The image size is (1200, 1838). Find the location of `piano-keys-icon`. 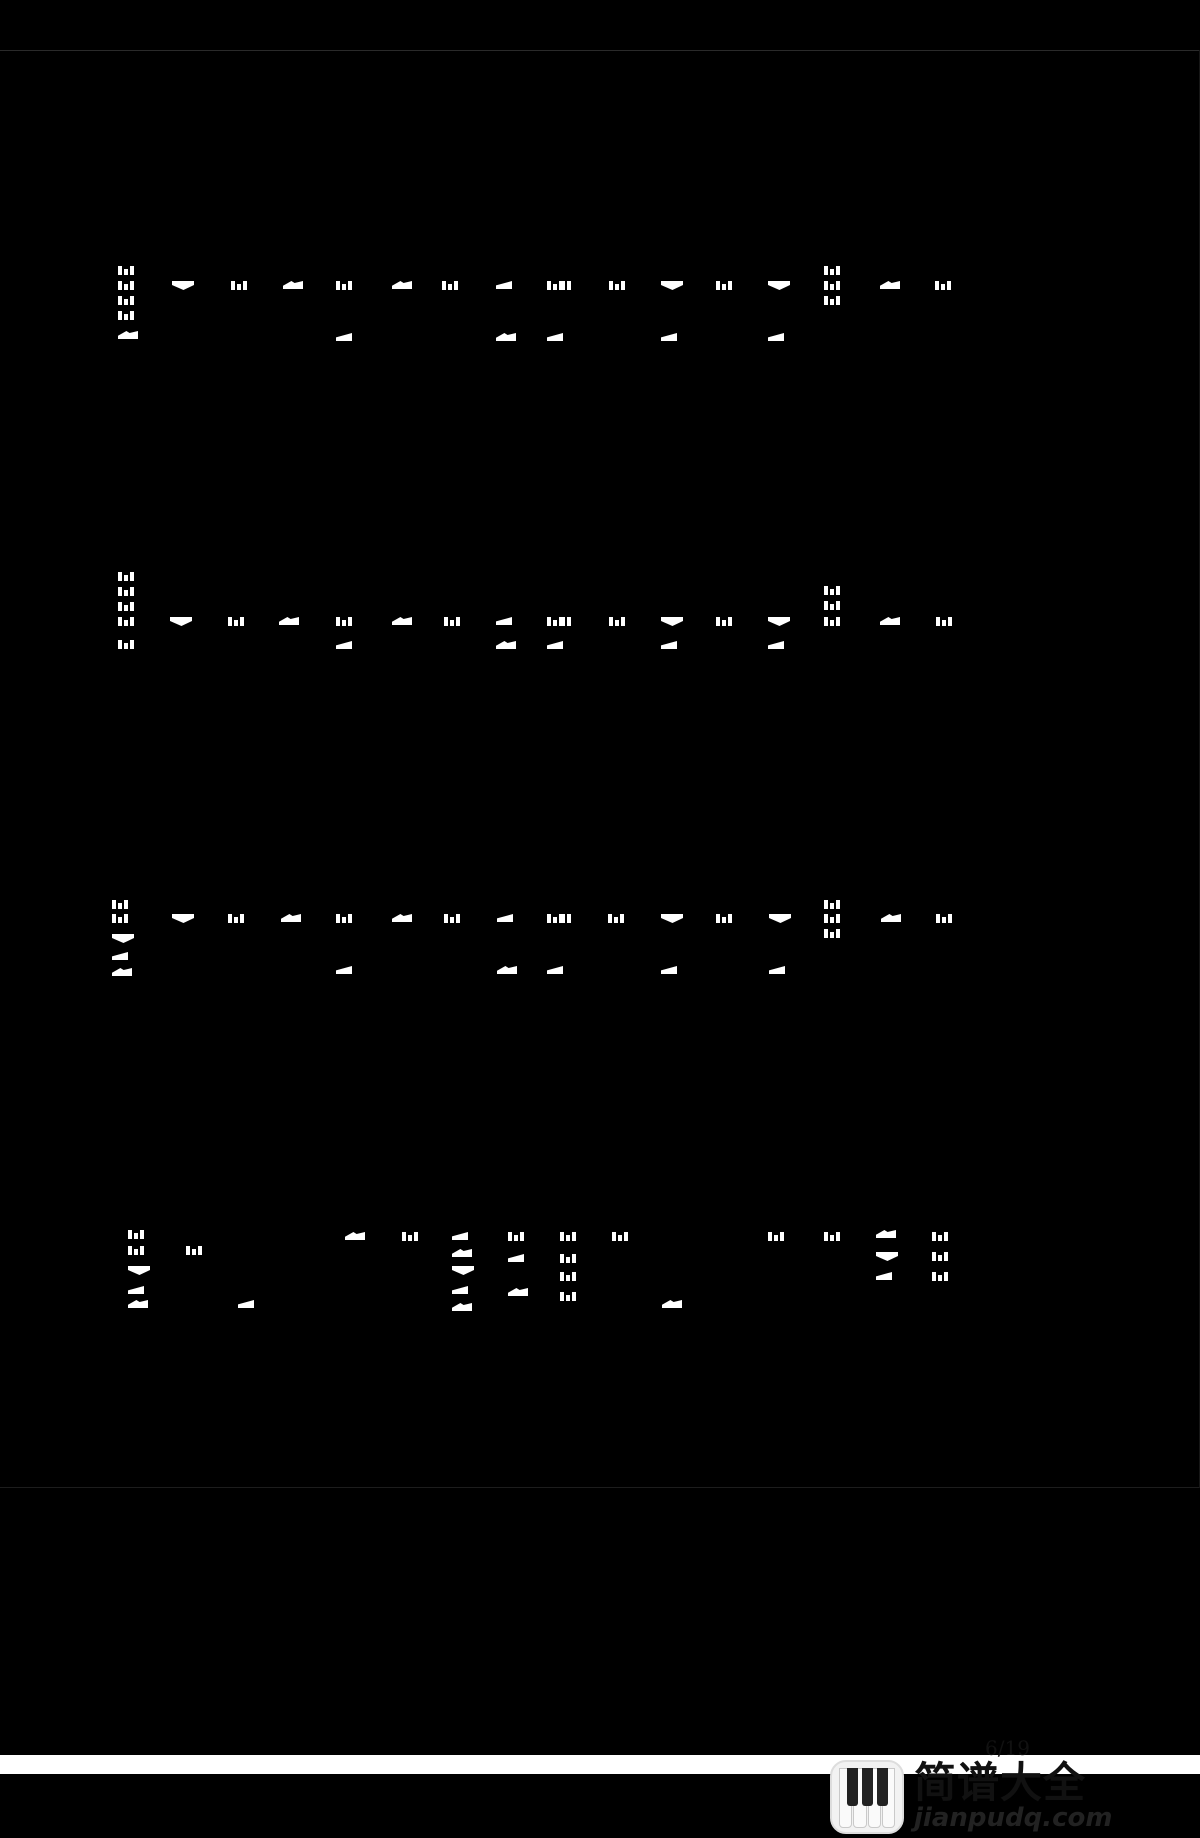

piano-keys-icon is located at coordinates (867, 1797).